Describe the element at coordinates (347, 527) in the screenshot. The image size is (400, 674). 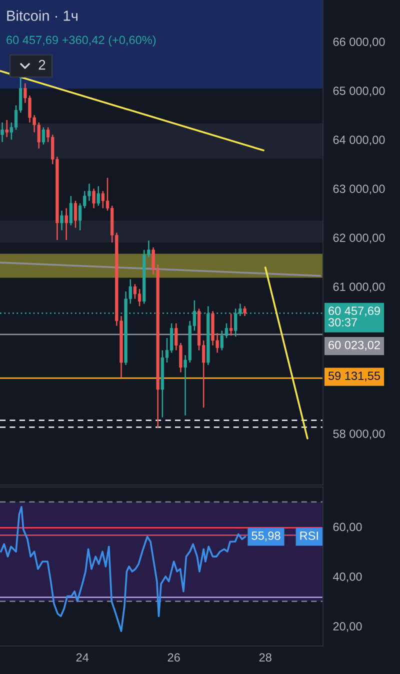
I see `y-tick-label: 60,00` at that location.